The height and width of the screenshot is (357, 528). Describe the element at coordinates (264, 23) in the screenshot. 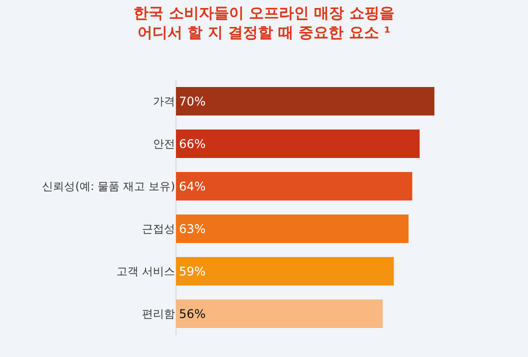

I see `chart-title: 한국 소비자들이 오프라인 매장 쇼핑을 어디서 할 지 결정할 때 중요한 요소 ¹` at that location.